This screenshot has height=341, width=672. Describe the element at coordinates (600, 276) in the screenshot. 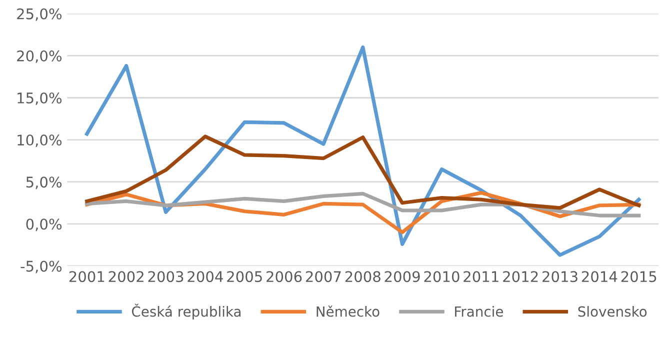

I see `x-tick-label: 2014` at that location.